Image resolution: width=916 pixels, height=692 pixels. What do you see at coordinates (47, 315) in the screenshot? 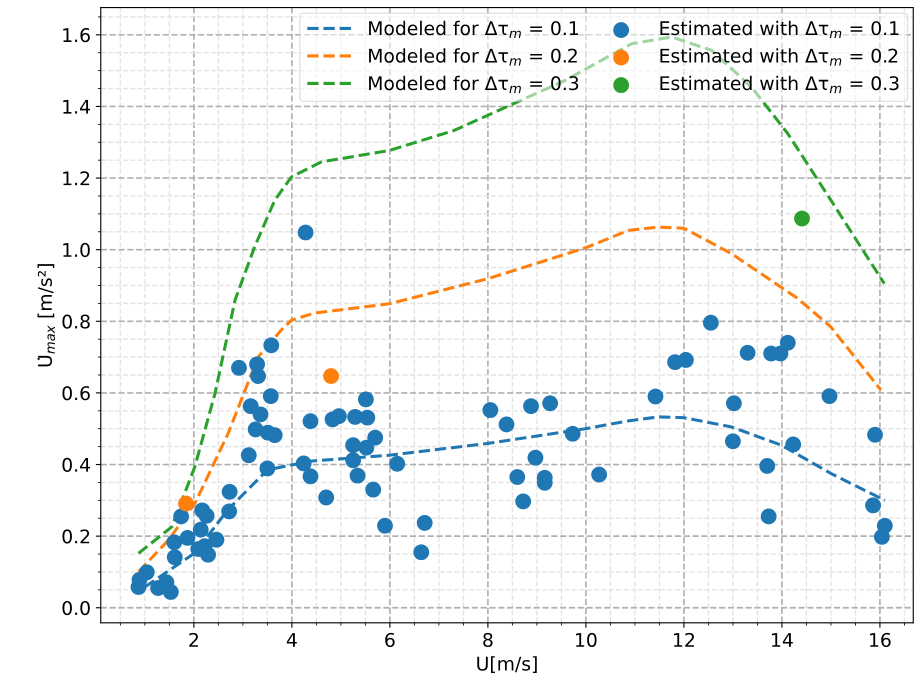
I see `y-axis-title: U̇$_{max}$ [m/s²]` at bounding box center [47, 315].